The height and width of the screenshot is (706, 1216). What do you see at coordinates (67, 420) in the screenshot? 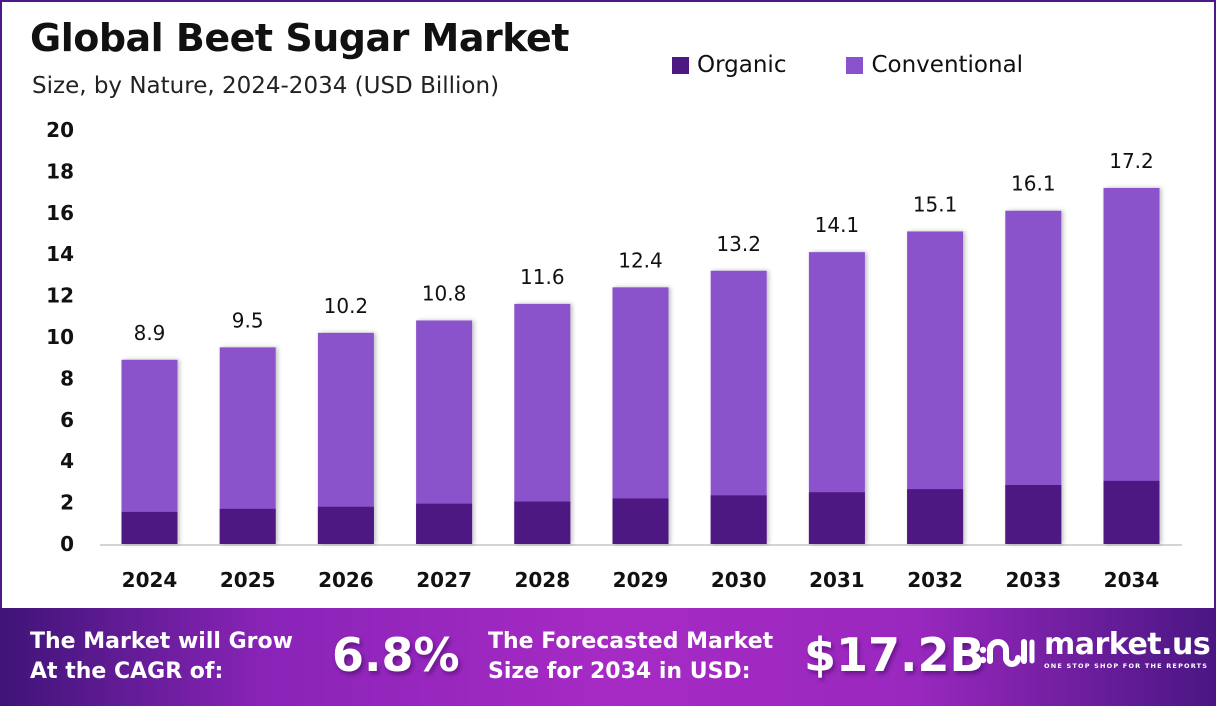
I see `y-tick-label: 6` at bounding box center [67, 420].